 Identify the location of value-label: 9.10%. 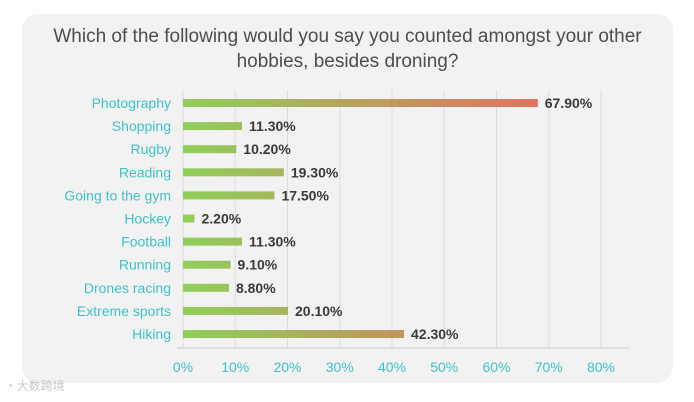
(258, 265).